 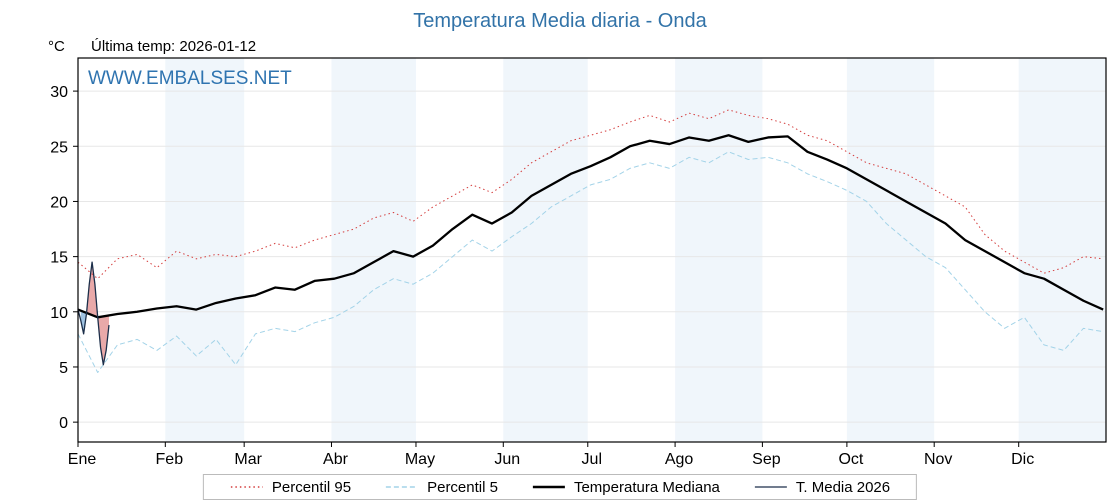 I want to click on legend-item-percentil-95: Percentil 95, so click(x=290, y=487).